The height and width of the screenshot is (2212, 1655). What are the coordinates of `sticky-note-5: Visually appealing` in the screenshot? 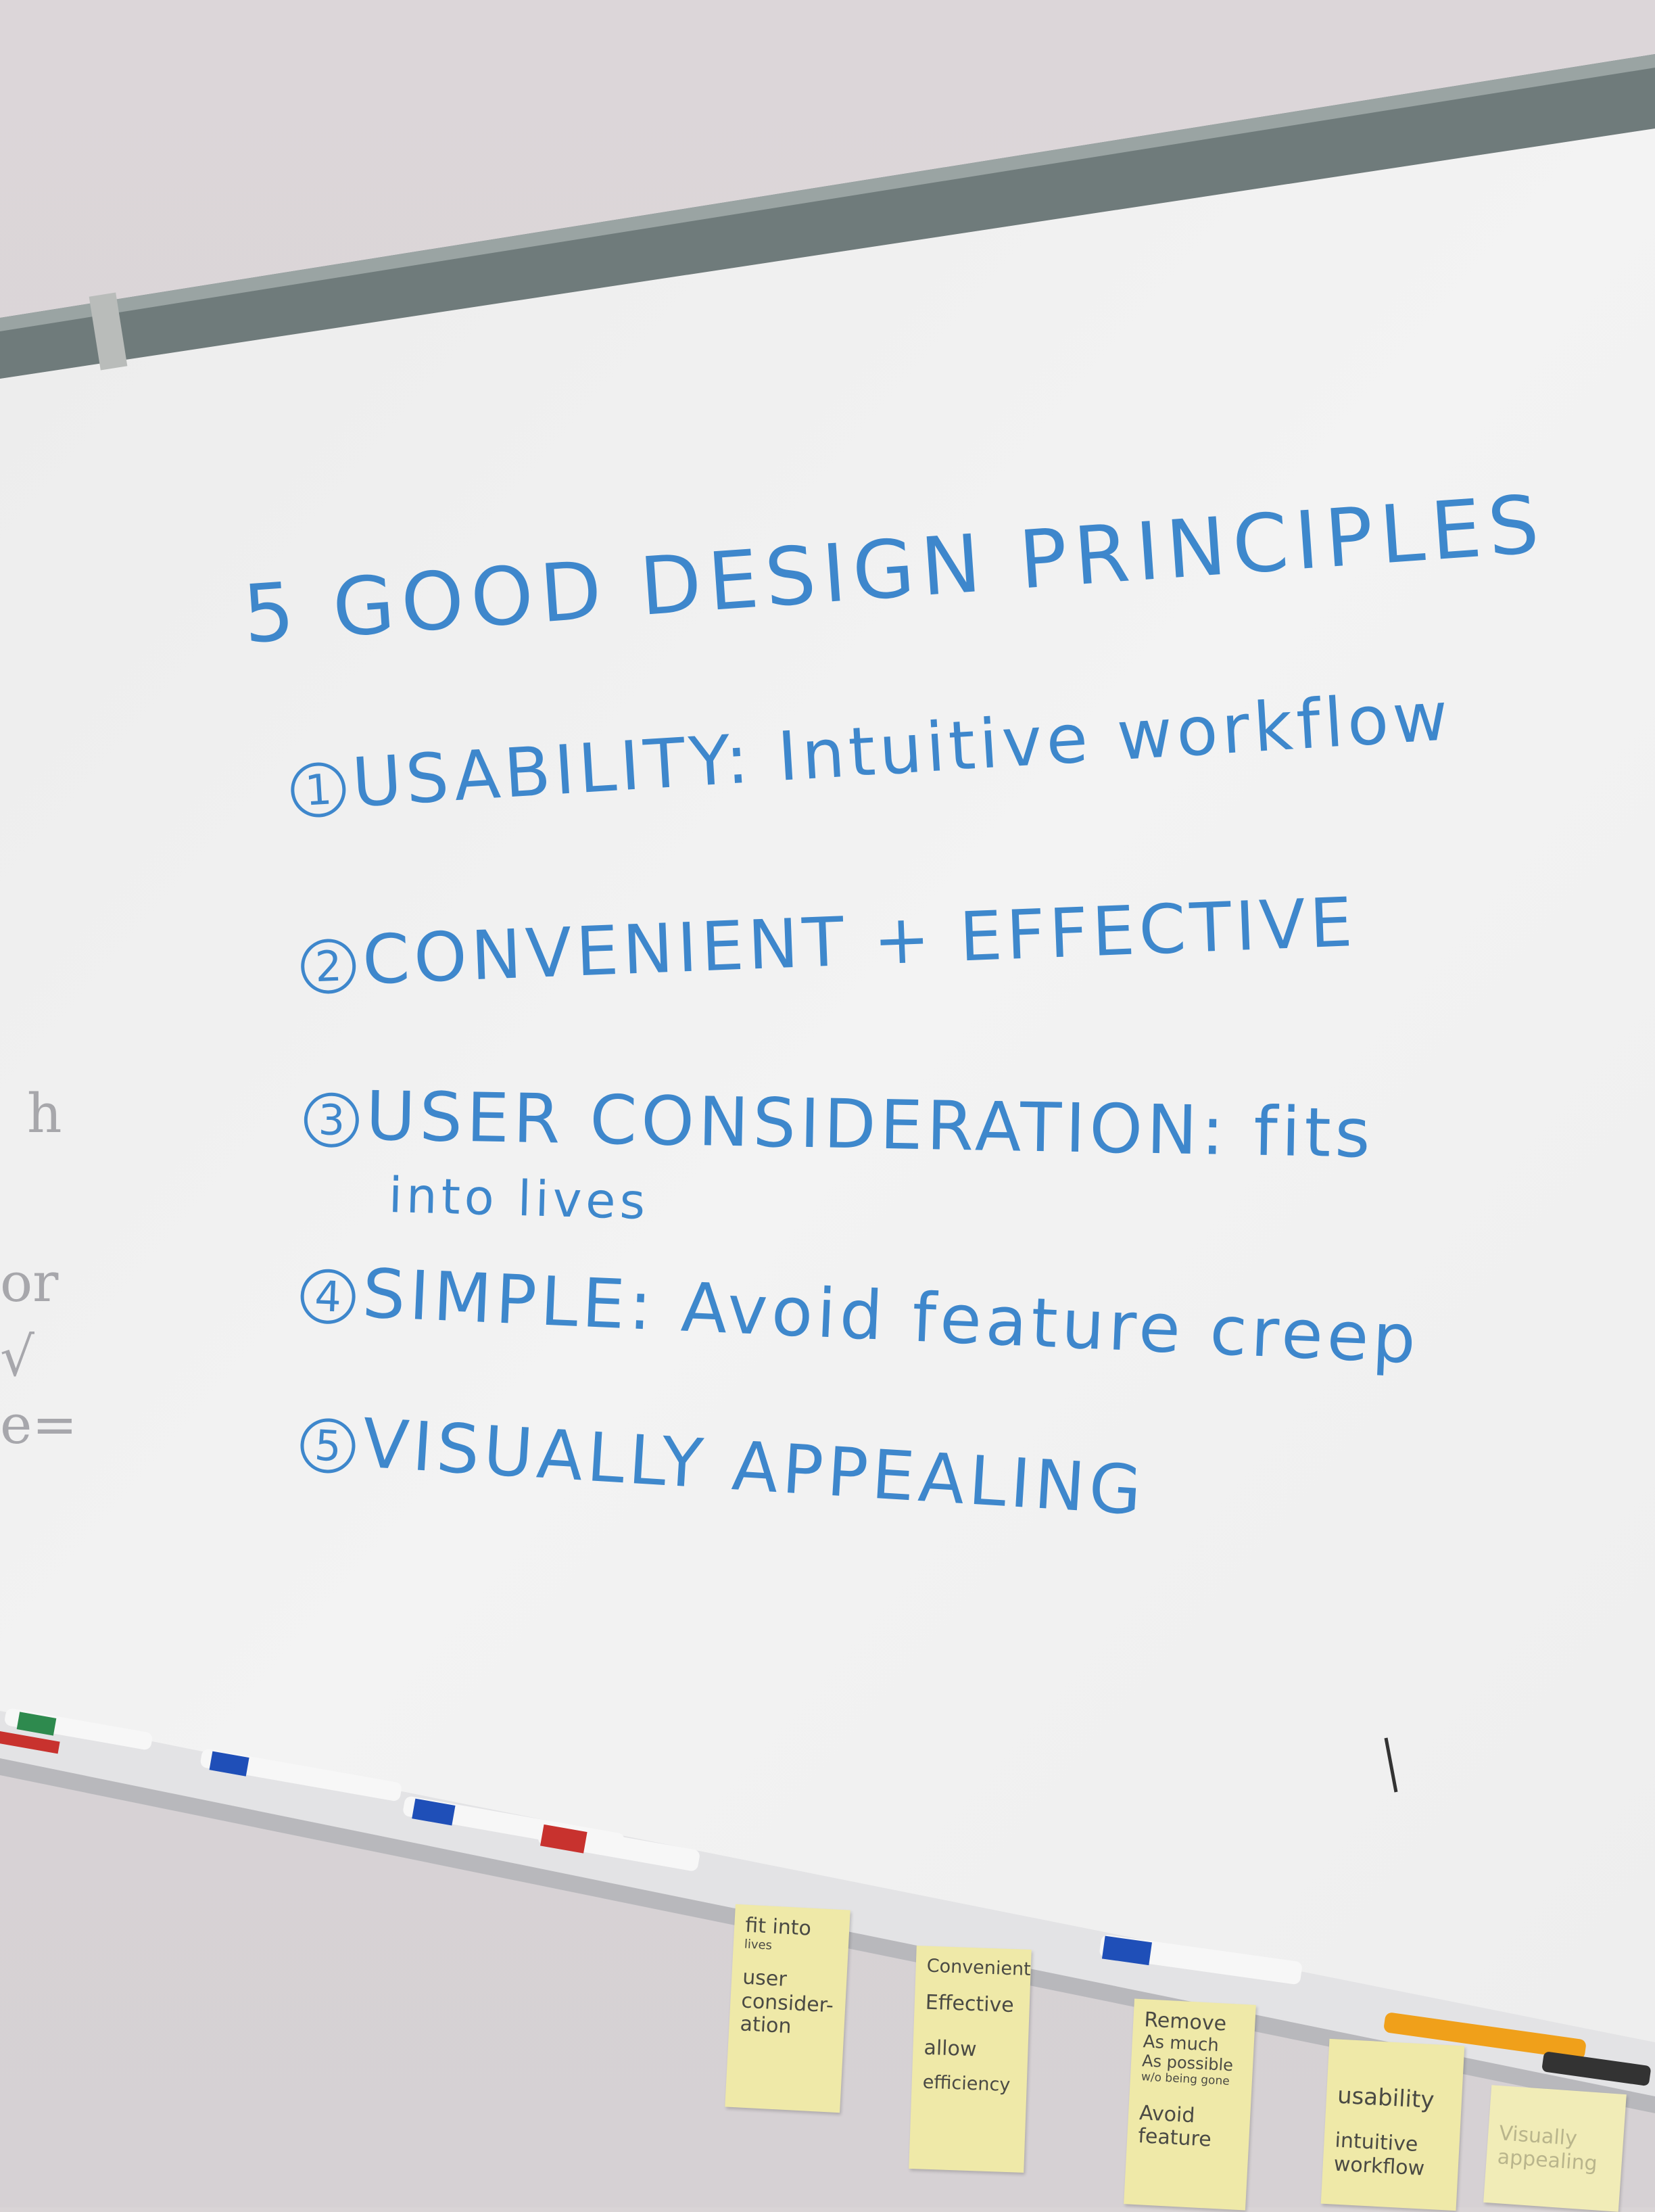 It's located at (1555, 2148).